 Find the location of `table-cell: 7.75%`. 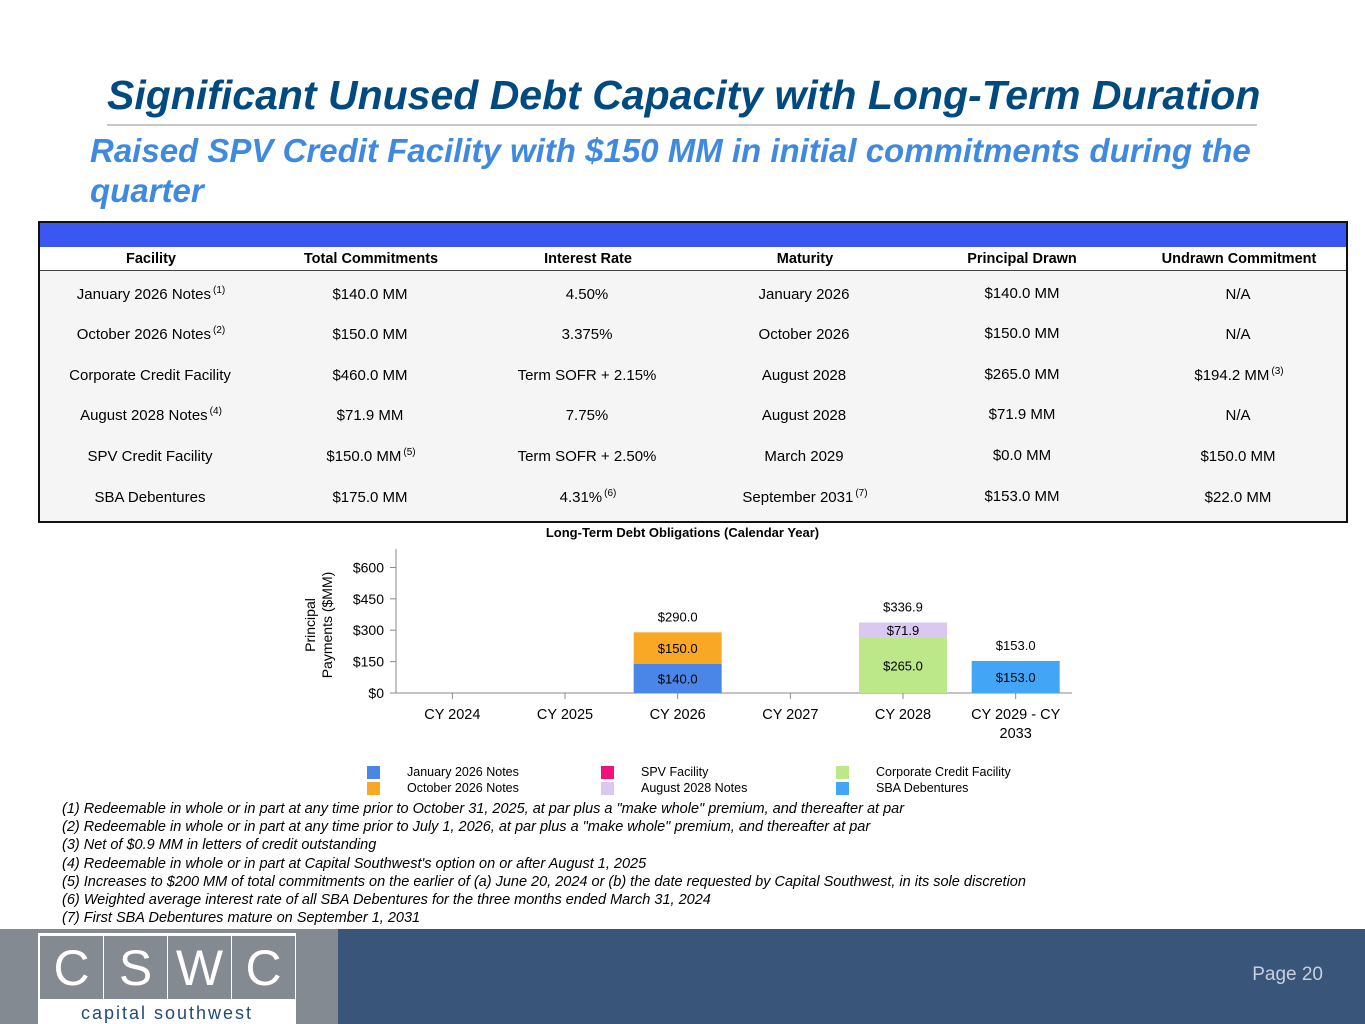

table-cell: 7.75% is located at coordinates (588, 415).